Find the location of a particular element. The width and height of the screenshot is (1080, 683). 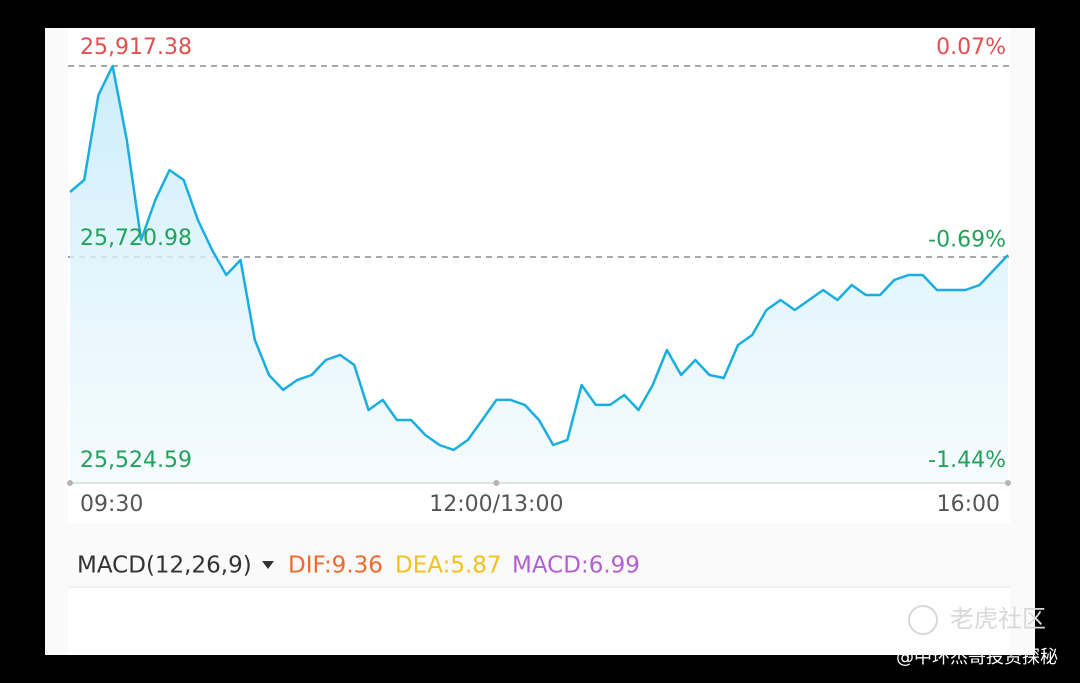

watermark-brand: 老虎社区 is located at coordinates (998, 619).